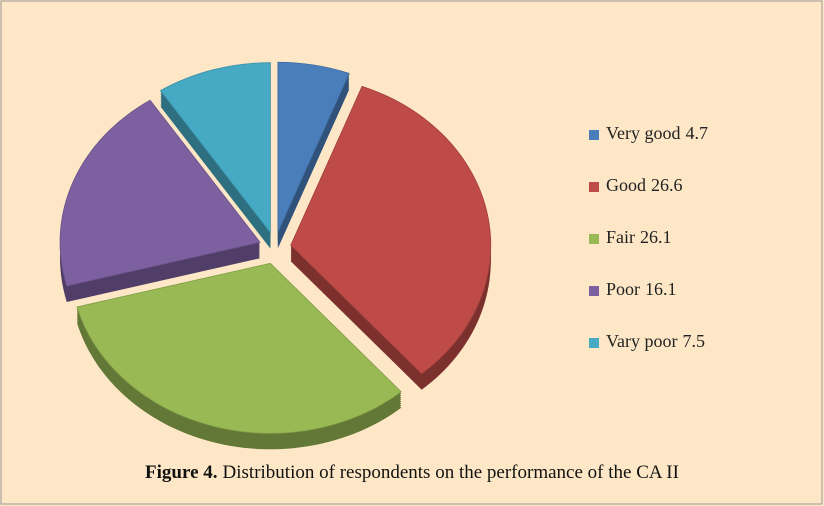 This screenshot has height=506, width=824. I want to click on legend-label: Poor, so click(623, 289).